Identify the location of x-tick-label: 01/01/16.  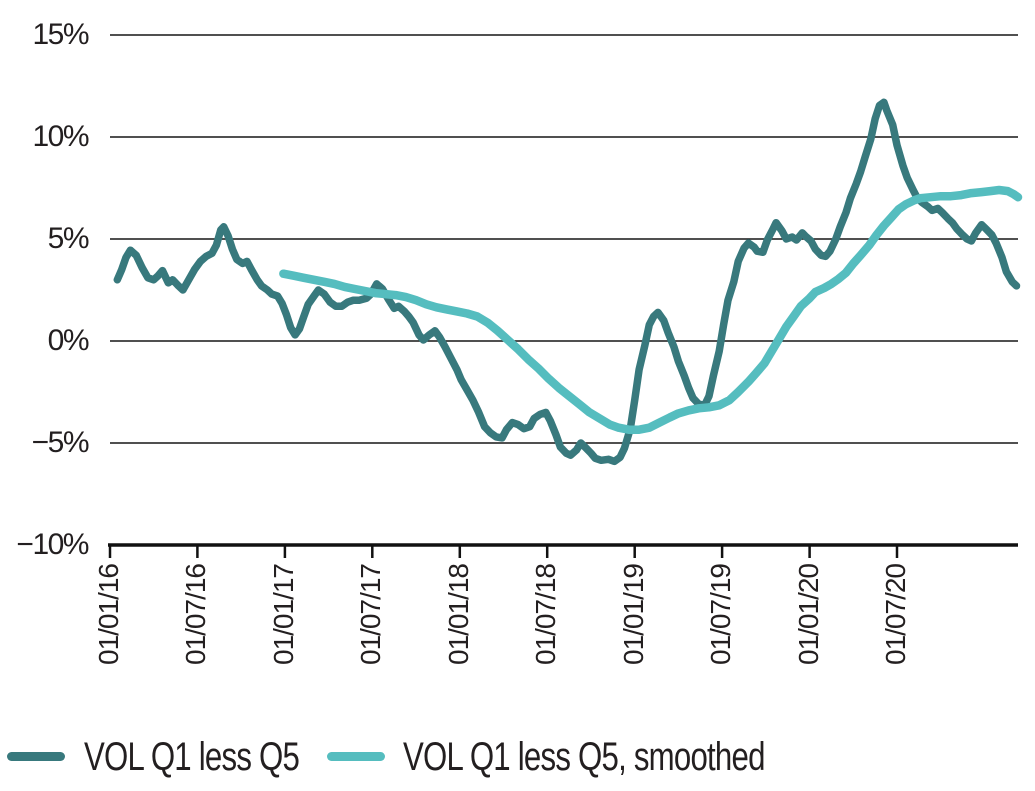
(108, 614).